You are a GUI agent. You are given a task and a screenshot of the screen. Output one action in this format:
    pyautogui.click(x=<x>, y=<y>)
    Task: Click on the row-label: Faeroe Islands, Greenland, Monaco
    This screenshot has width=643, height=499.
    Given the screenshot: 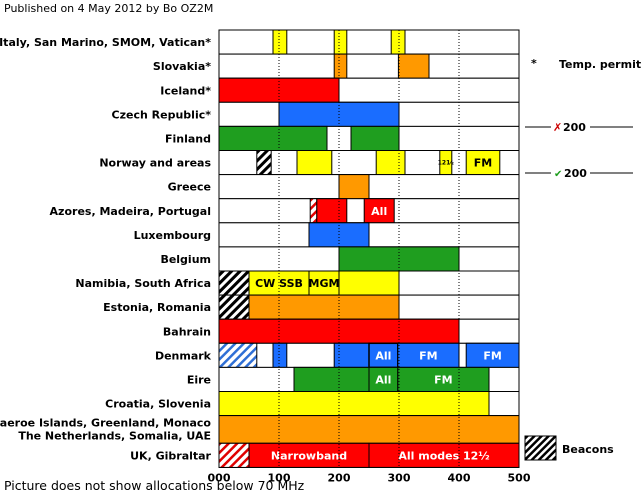 What is the action you would take?
    pyautogui.click(x=105, y=422)
    